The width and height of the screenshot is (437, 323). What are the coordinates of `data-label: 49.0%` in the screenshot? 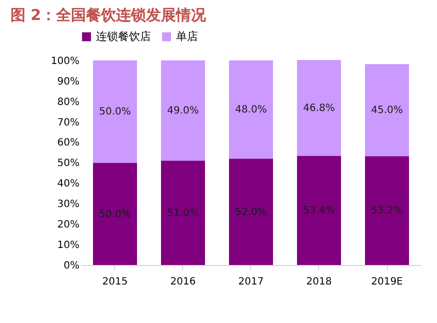 It's located at (183, 111).